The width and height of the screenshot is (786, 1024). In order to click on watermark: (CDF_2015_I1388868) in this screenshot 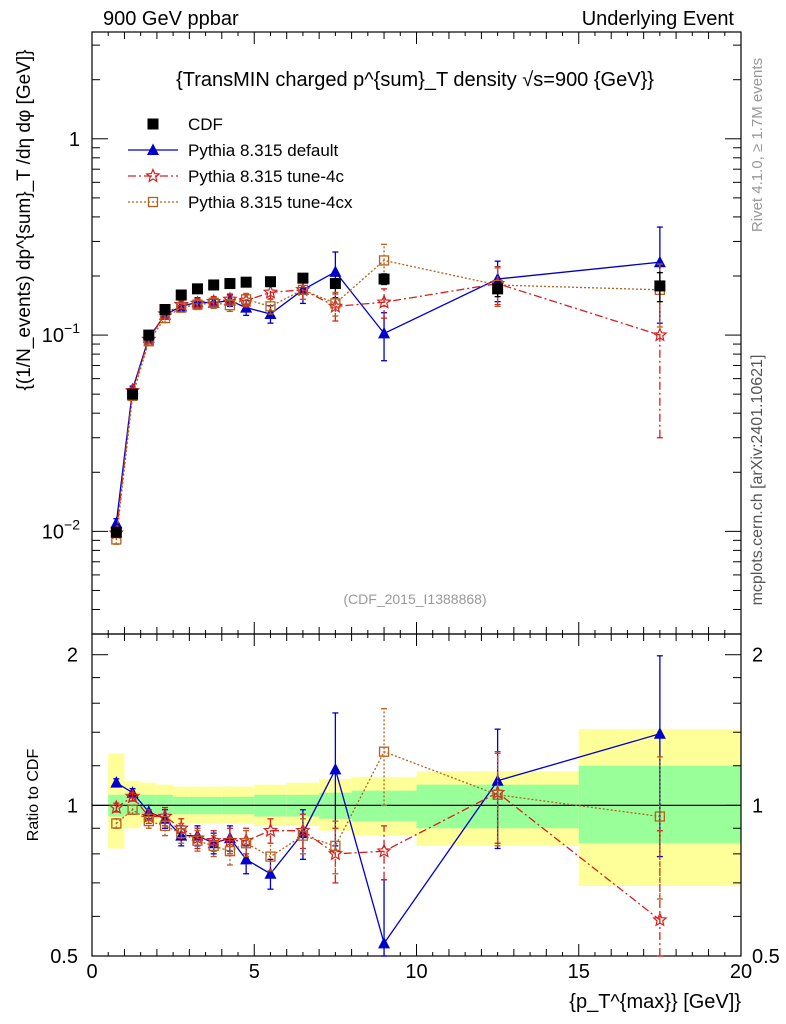, I will do `click(414, 599)`.